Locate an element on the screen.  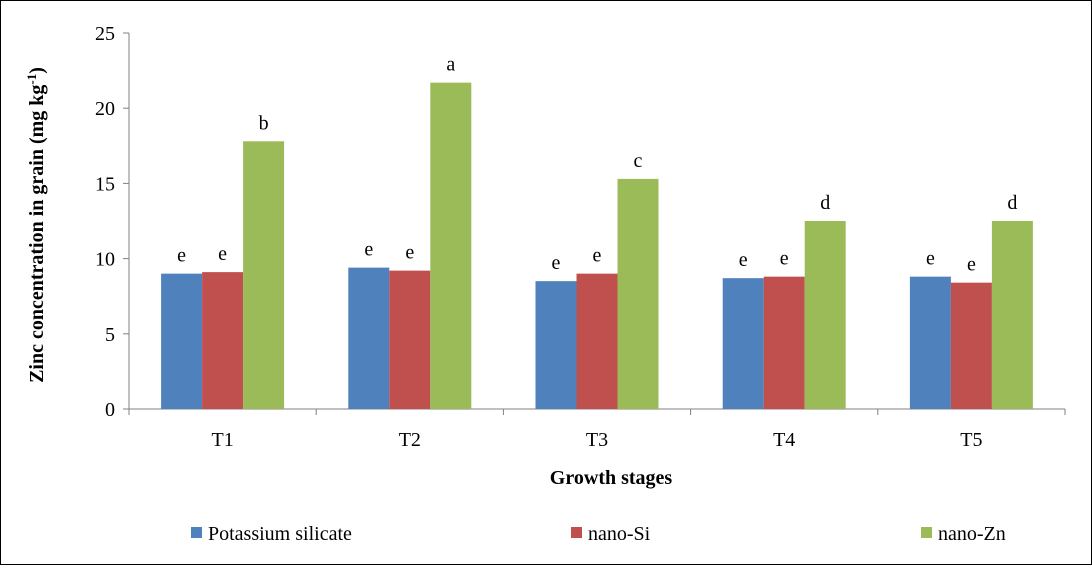
x-tick-label: T2 is located at coordinates (410, 440).